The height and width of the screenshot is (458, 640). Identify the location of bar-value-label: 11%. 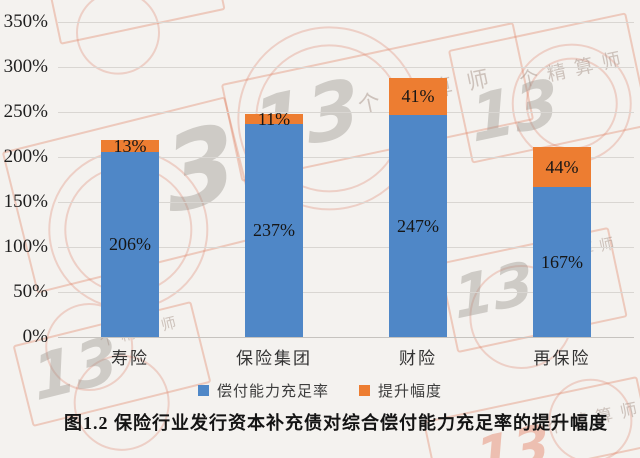
(274, 118).